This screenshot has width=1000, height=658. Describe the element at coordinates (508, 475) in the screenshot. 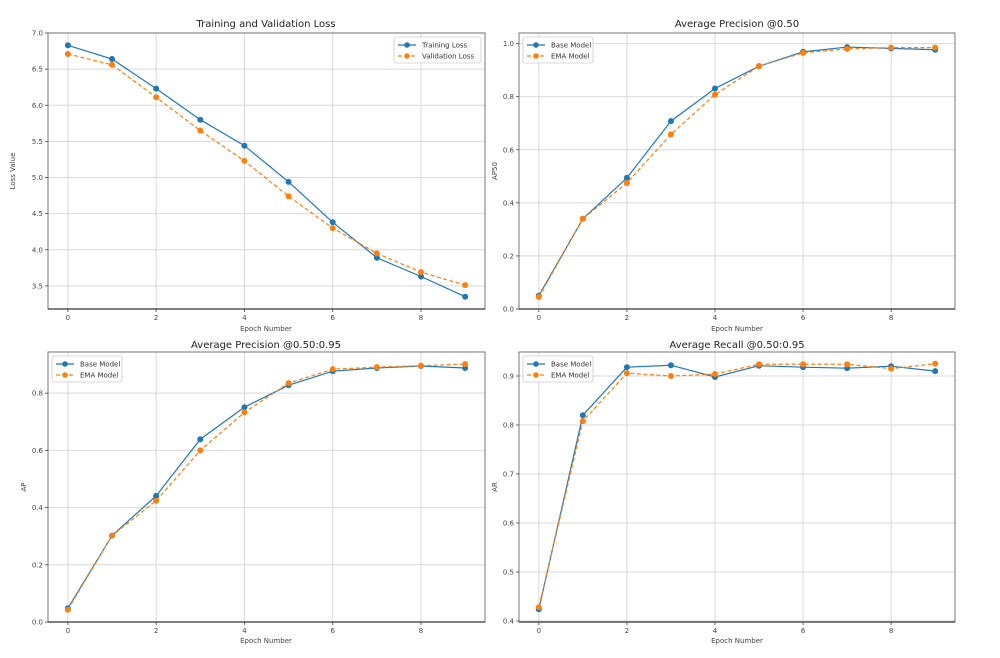

I see `y-tick-label: 0.7` at that location.